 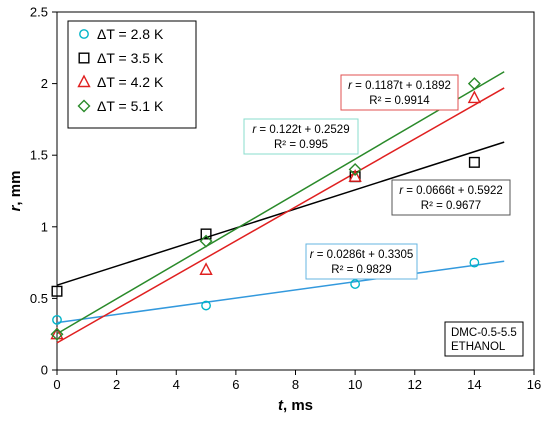 I want to click on note-box, so click(x=484, y=339).